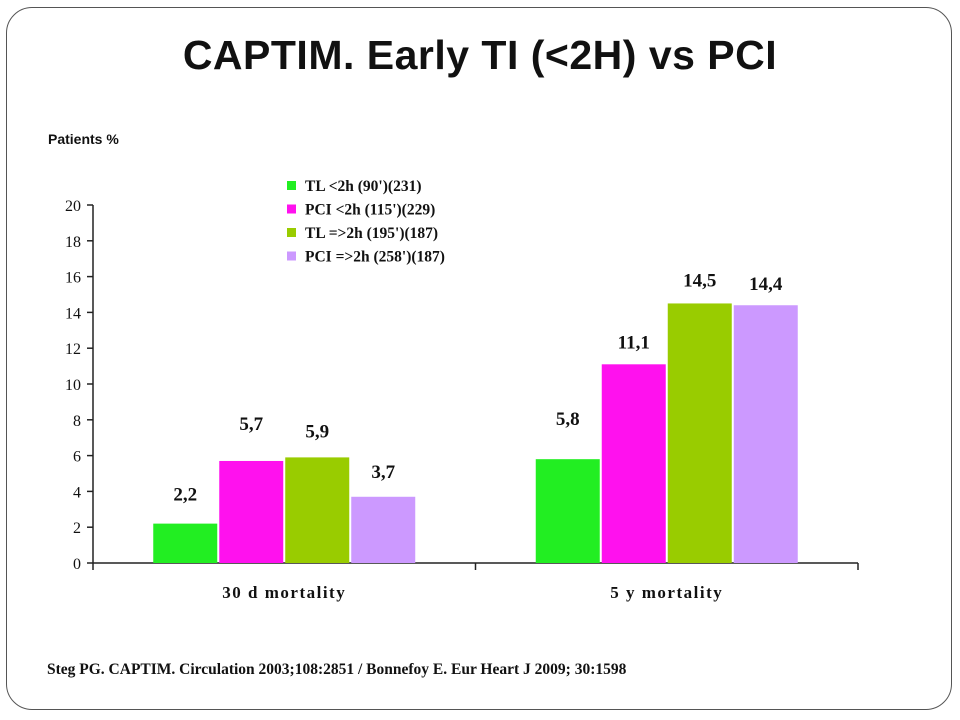 Image resolution: width=960 pixels, height=720 pixels. Describe the element at coordinates (185, 495) in the screenshot. I see `data-label: 2,2` at that location.